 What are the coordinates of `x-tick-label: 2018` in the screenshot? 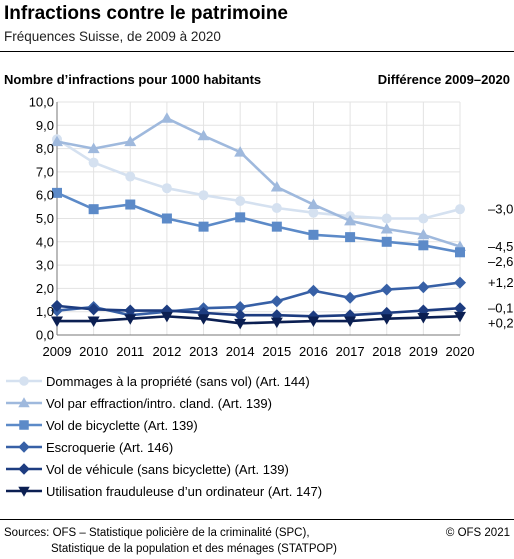 It's located at (386, 351).